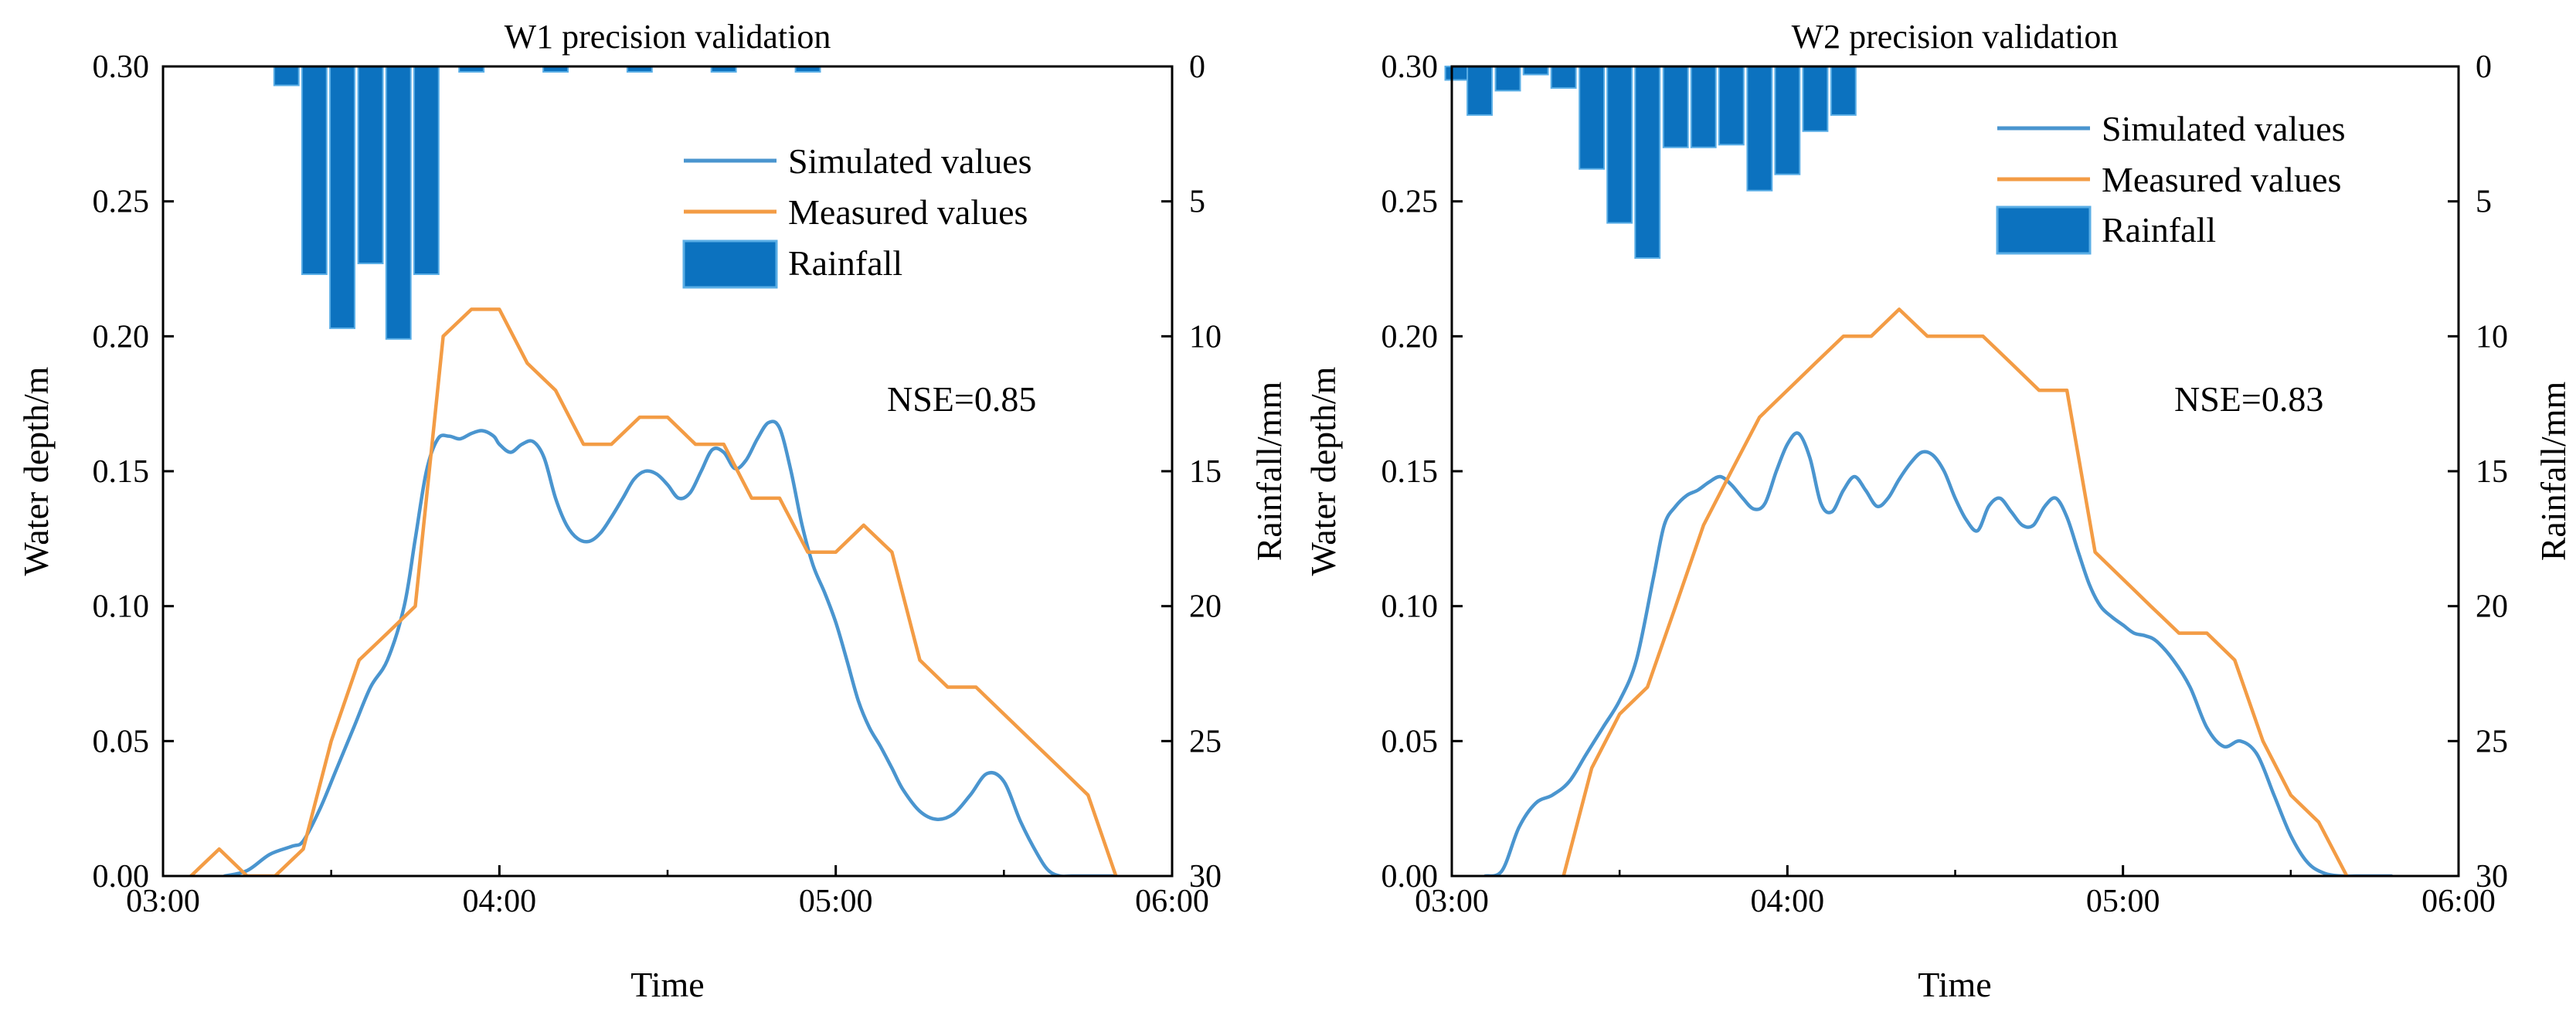 The height and width of the screenshot is (1022, 2576). What do you see at coordinates (1955, 37) in the screenshot?
I see `chart-title: W2 precision validation` at bounding box center [1955, 37].